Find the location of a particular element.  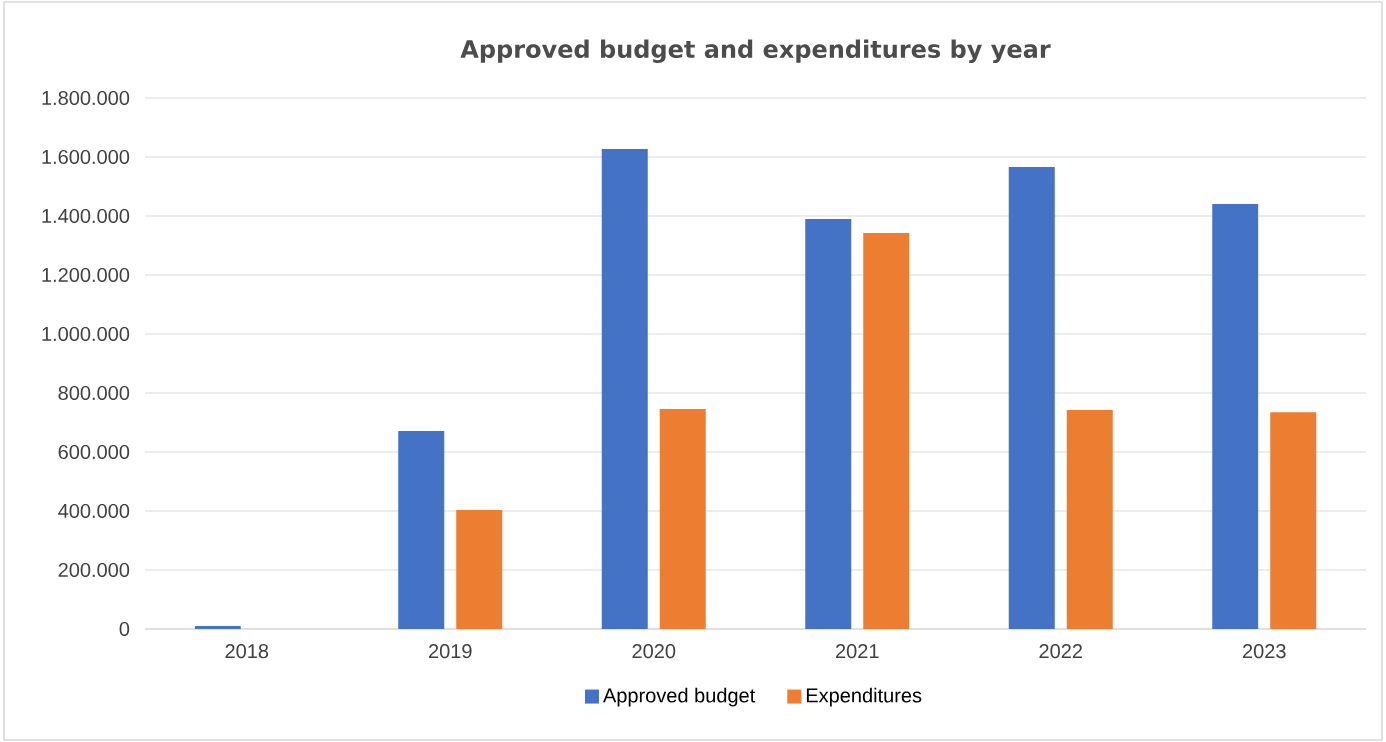

y-tick-label: 600.000 is located at coordinates (94, 452).